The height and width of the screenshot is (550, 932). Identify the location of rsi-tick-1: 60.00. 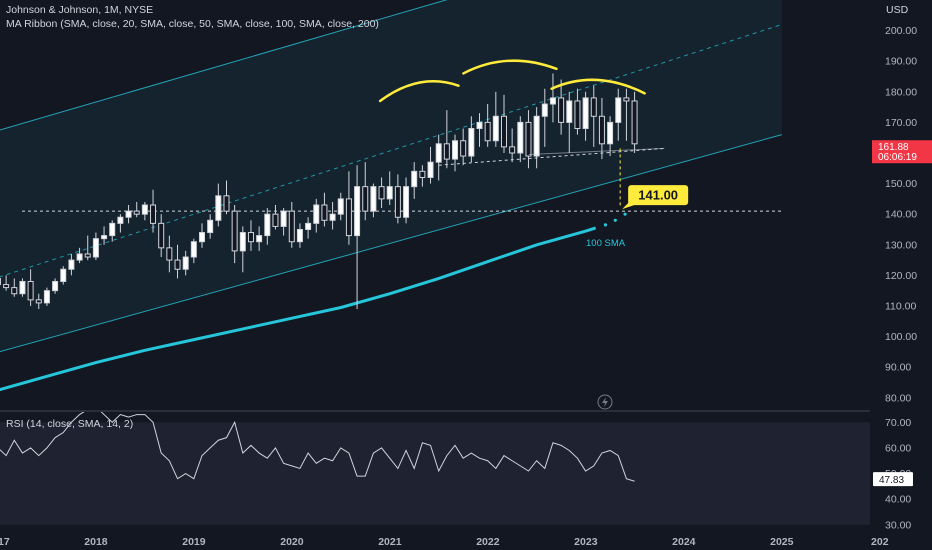
(898, 448).